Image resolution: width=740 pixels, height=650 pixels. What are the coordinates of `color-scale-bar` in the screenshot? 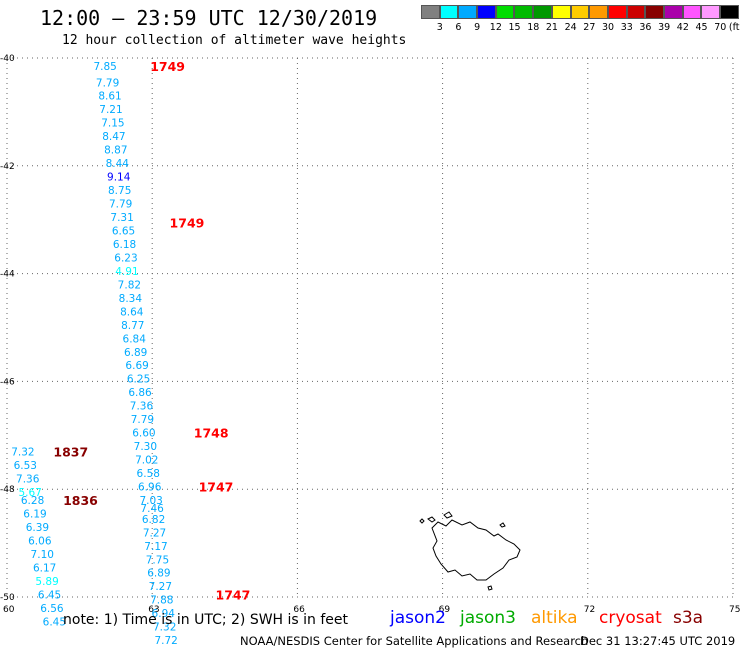 It's located at (580, 12).